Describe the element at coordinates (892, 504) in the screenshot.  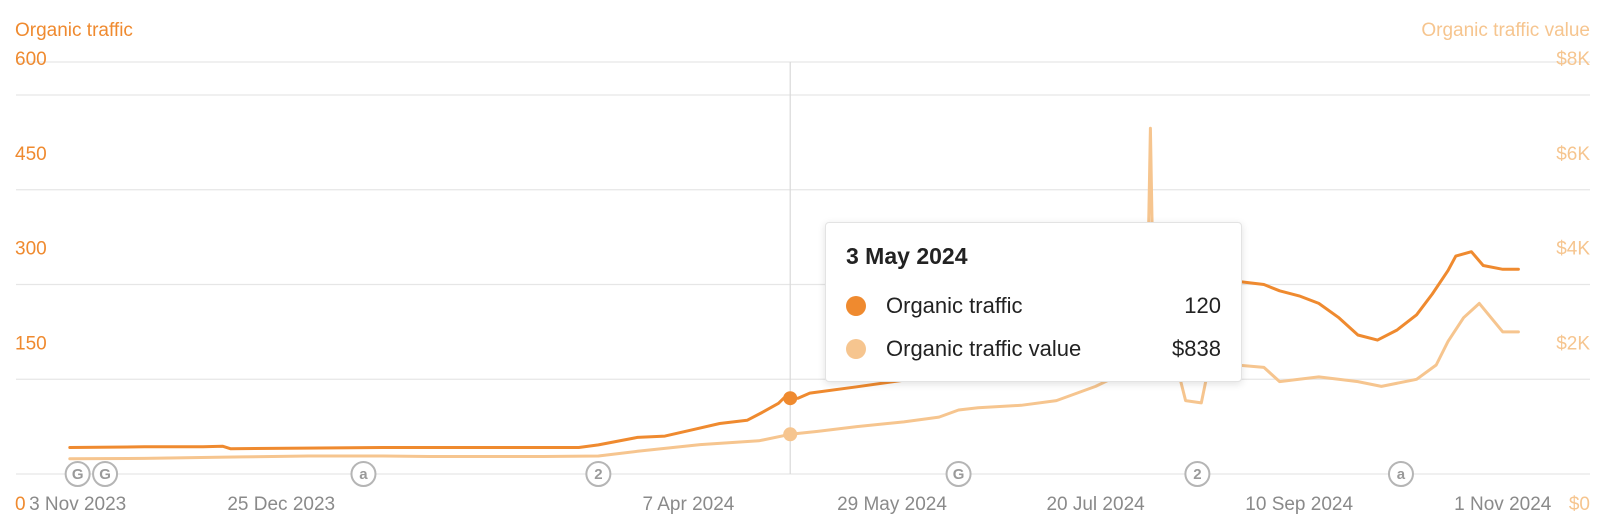
I see `x-tick-label: 29 May 2024` at that location.